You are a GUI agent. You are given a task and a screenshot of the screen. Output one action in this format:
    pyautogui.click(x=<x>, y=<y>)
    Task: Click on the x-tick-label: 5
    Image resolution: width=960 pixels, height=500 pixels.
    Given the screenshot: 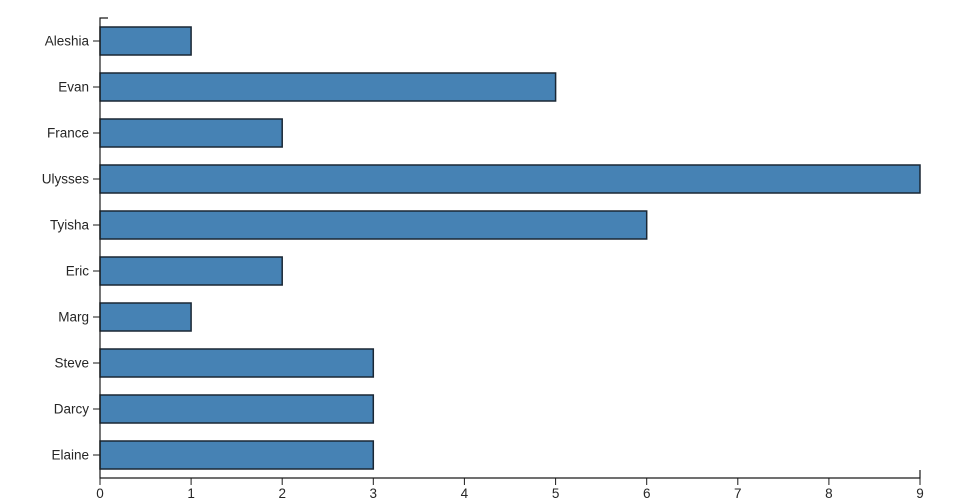 What is the action you would take?
    pyautogui.click(x=556, y=493)
    